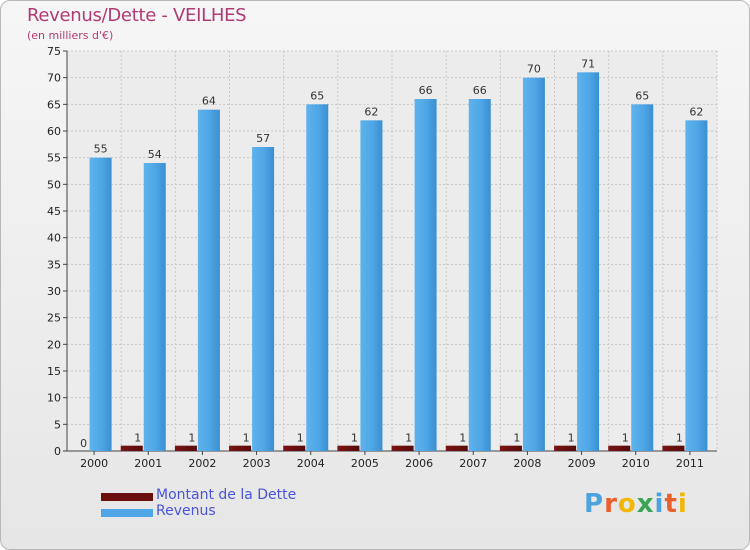 The width and height of the screenshot is (750, 550). I want to click on x-tick-label: 2010, so click(636, 463).